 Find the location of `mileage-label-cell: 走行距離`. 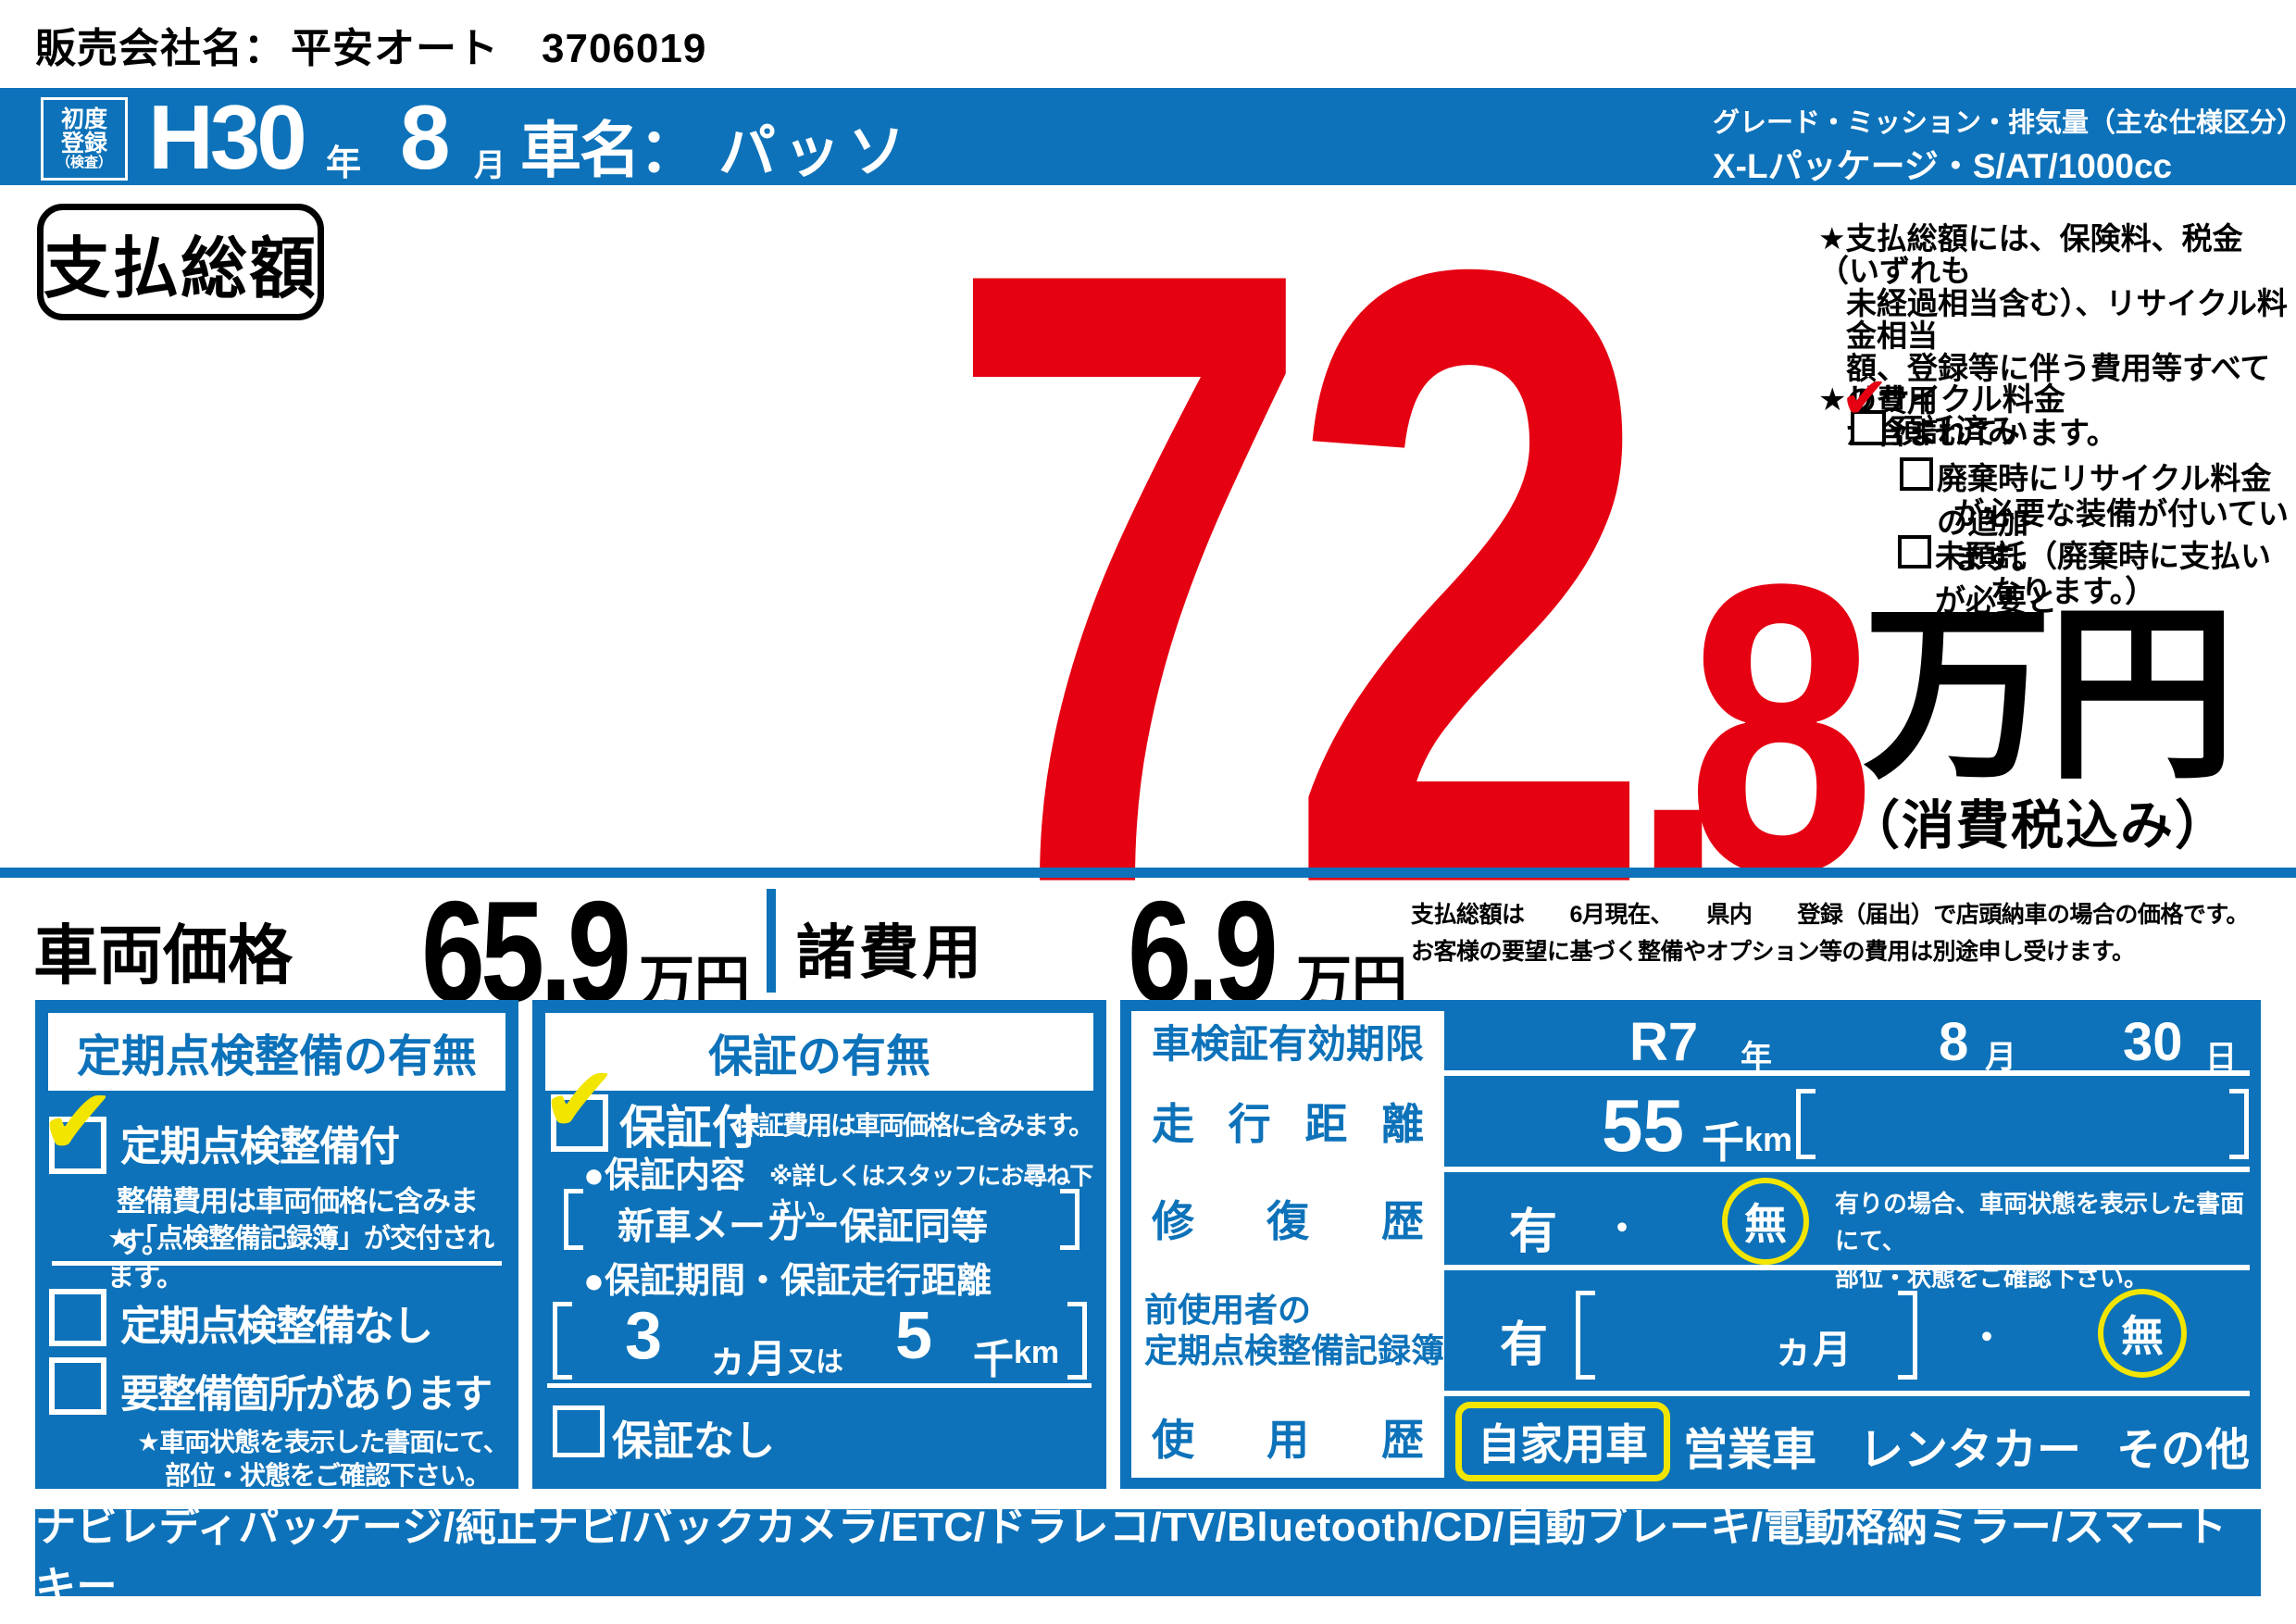

mileage-label-cell: 走行距離 is located at coordinates (1287, 1121).